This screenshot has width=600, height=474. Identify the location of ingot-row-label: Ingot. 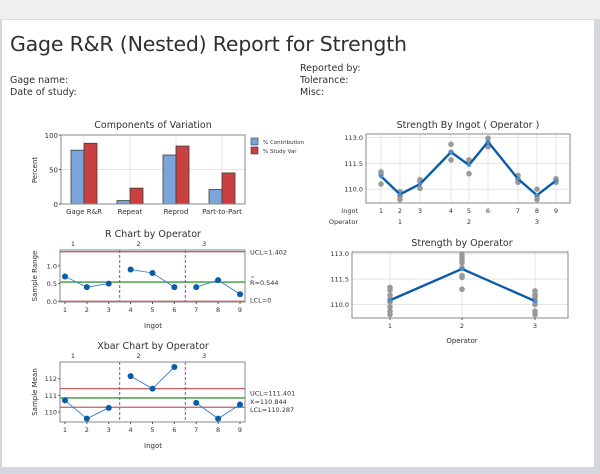
(349, 211).